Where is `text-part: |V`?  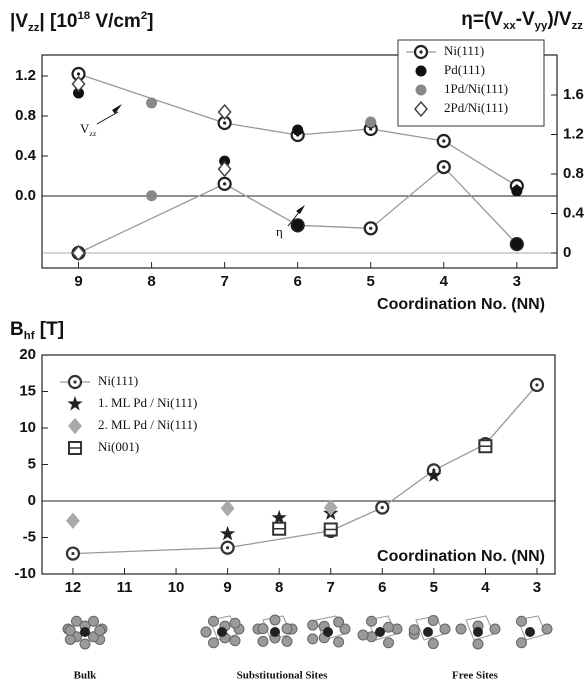
text-part: |V is located at coordinates (19, 21).